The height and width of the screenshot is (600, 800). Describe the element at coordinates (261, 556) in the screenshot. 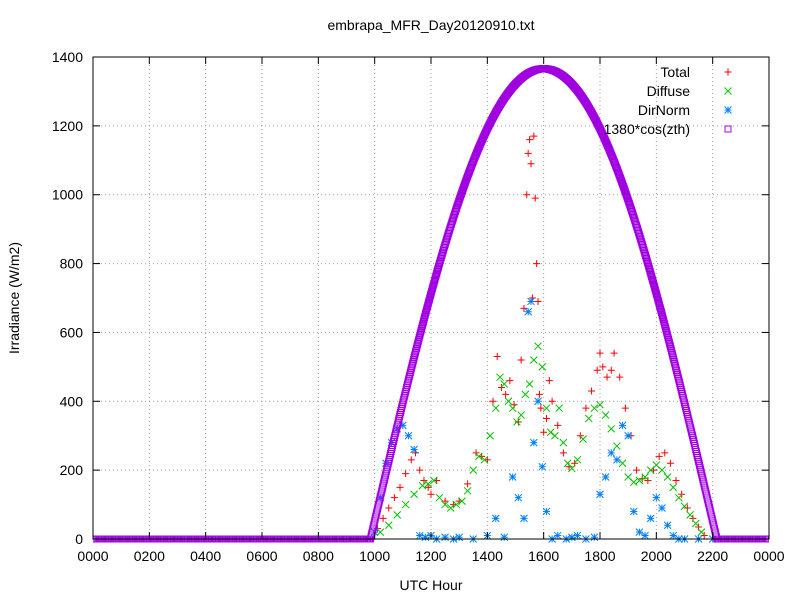

I see `x-tick-label: 0600` at that location.